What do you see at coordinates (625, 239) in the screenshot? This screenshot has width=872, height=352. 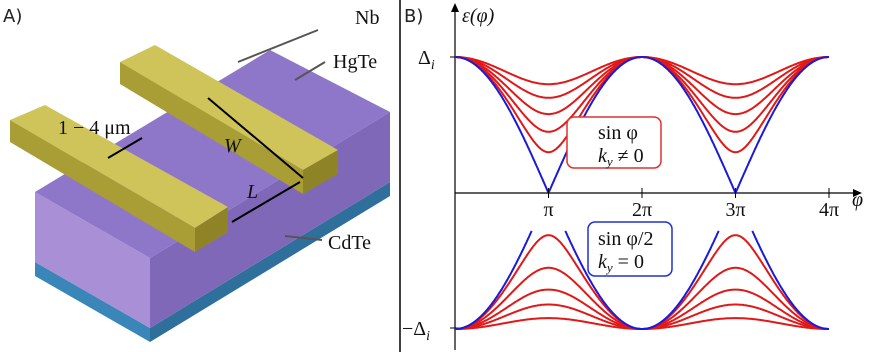 I see `legend-text: sin φ/2` at bounding box center [625, 239].